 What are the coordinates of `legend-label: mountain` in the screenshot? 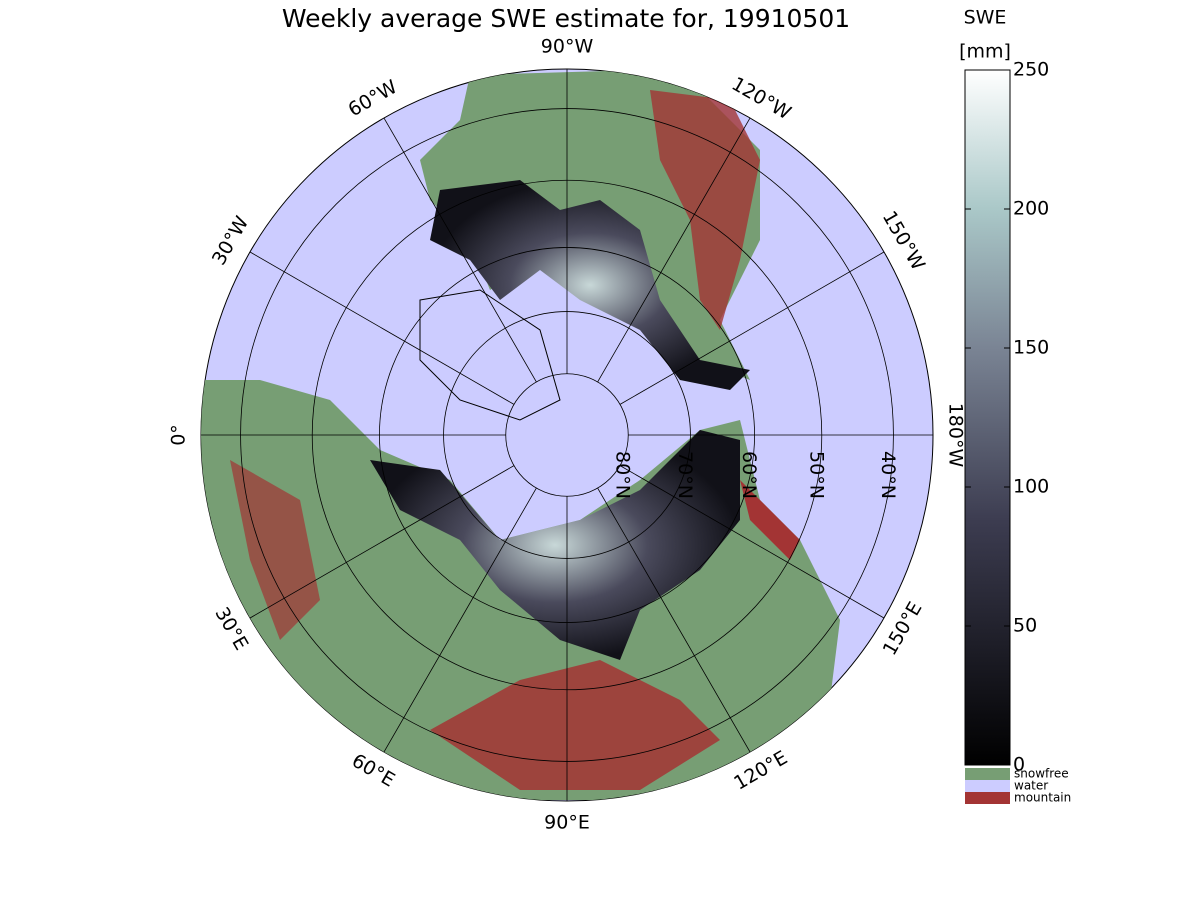 It's located at (1042, 798).